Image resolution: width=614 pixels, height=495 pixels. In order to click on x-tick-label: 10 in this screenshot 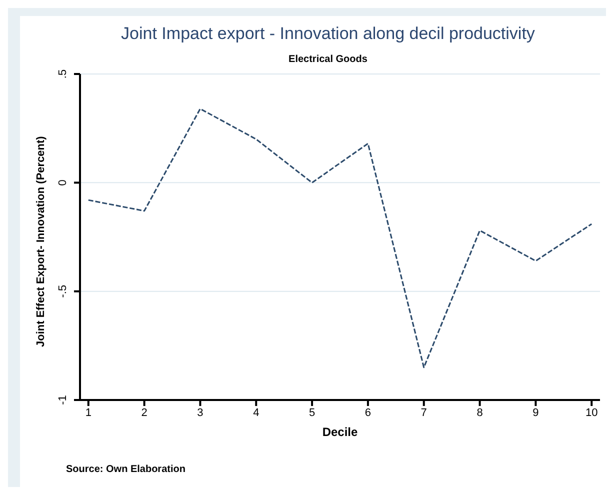, I will do `click(591, 412)`.